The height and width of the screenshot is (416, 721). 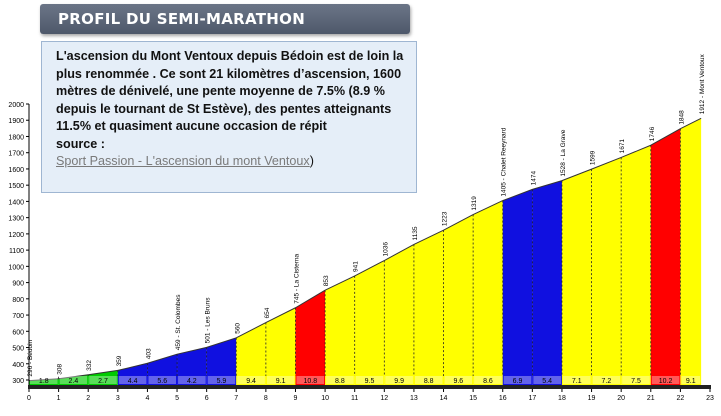 I want to click on elevation-label: 459 - St. Colombes, so click(x=178, y=322).